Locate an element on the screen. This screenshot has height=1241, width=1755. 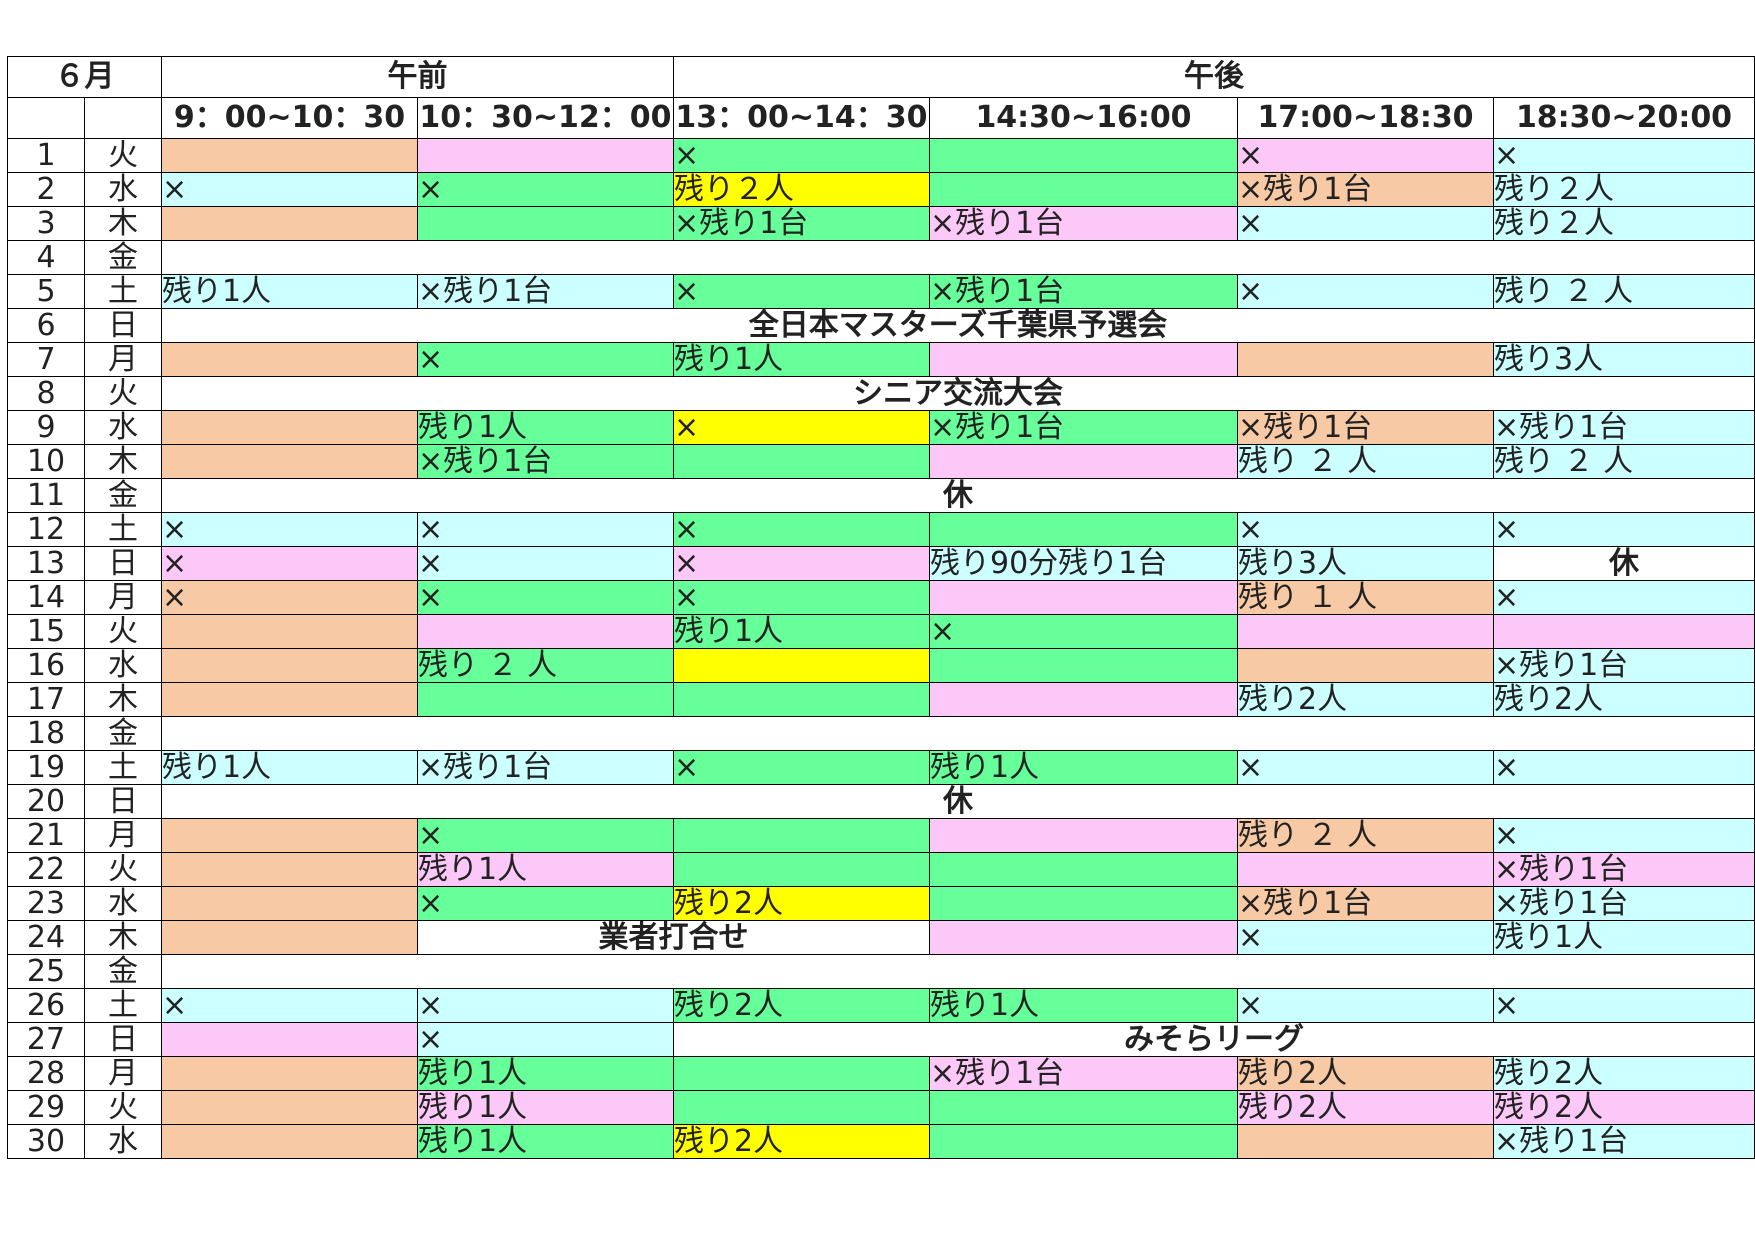
day-number: 5 is located at coordinates (46, 291).